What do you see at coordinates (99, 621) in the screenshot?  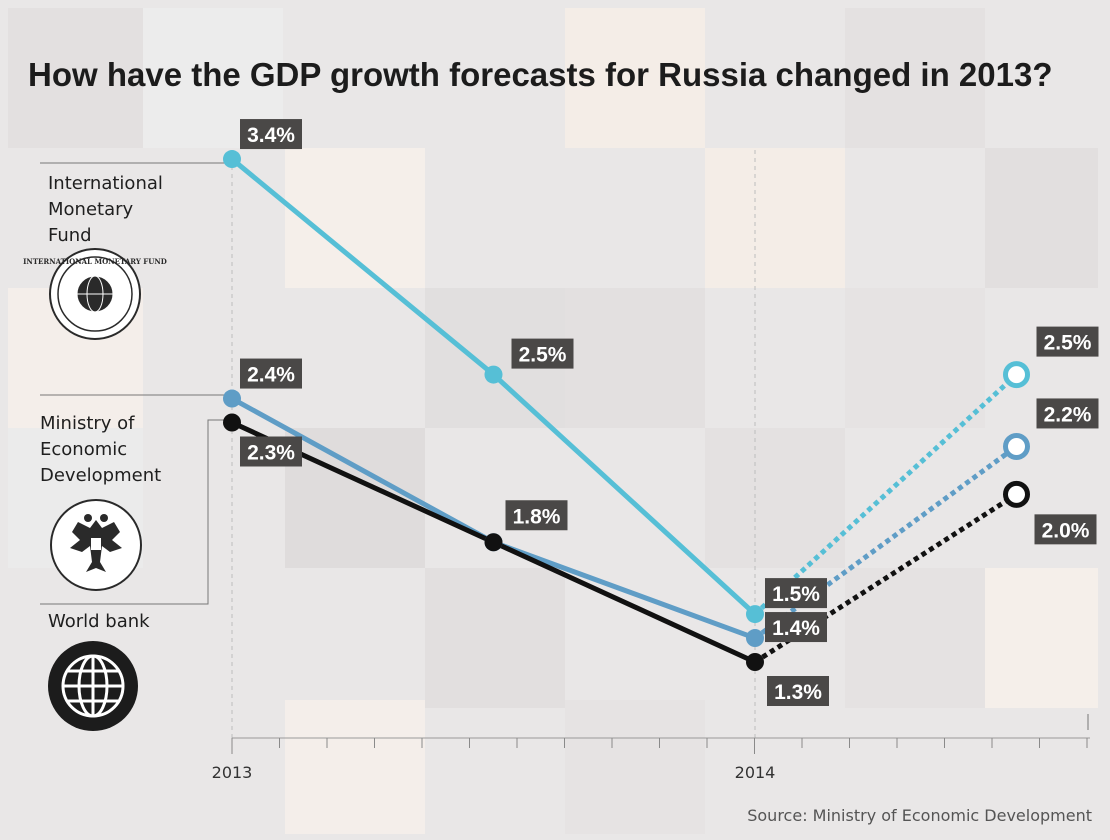 I see `legend-world-bank-line-1: World bank` at bounding box center [99, 621].